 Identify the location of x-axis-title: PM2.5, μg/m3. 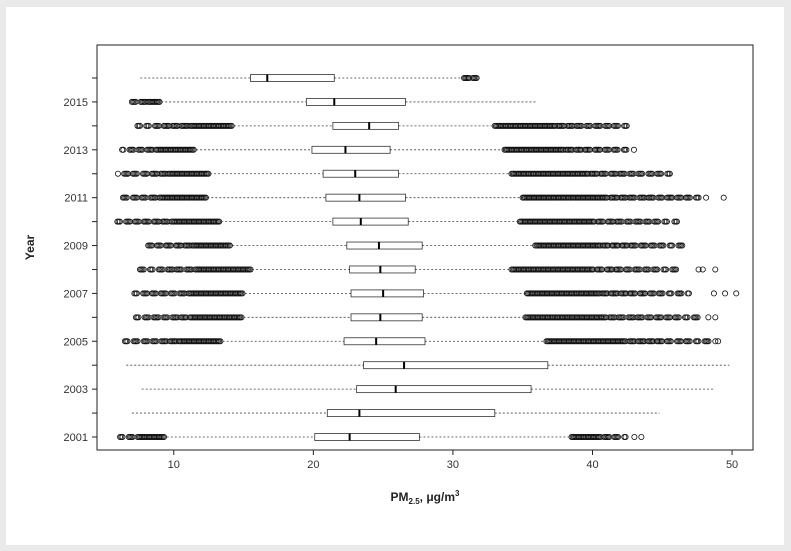
(425, 497).